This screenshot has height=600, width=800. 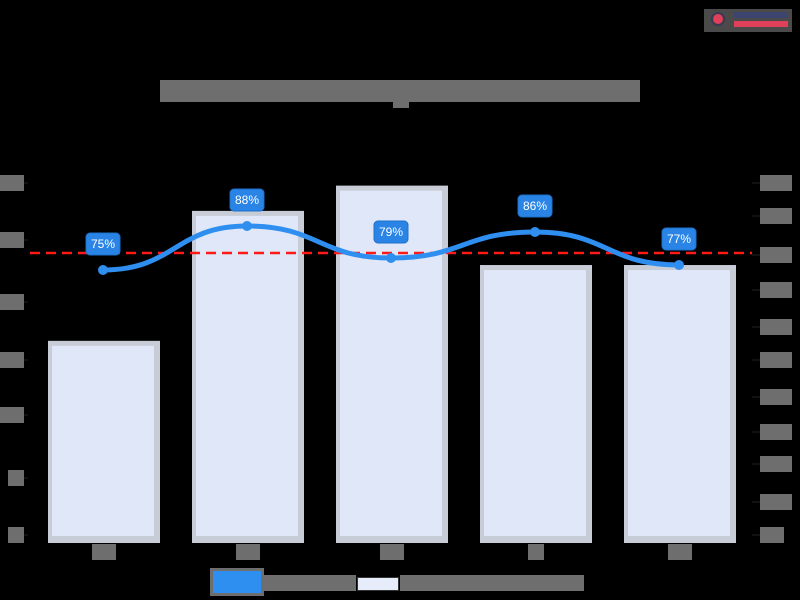 I want to click on svg-text: 86%, so click(x=535, y=206).